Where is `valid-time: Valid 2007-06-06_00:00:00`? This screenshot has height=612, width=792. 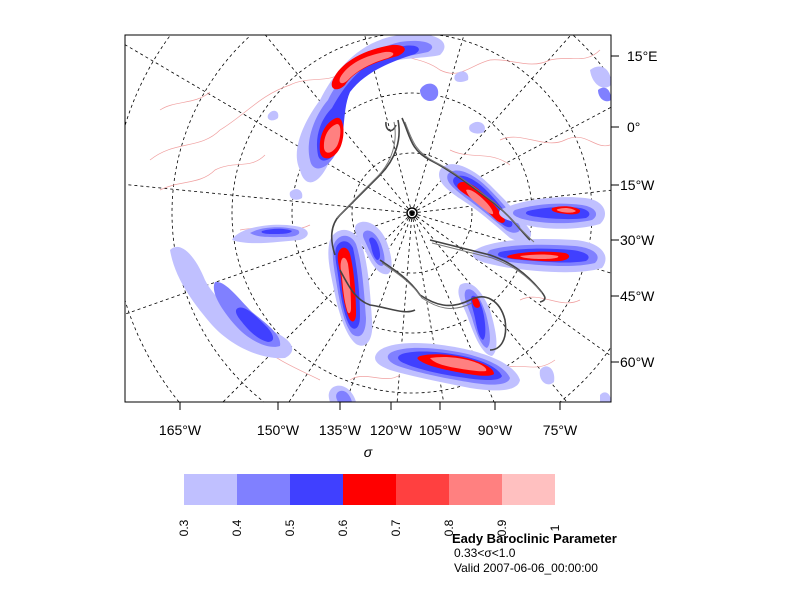
valid-time: Valid 2007-06-06_00:00:00 is located at coordinates (526, 568).